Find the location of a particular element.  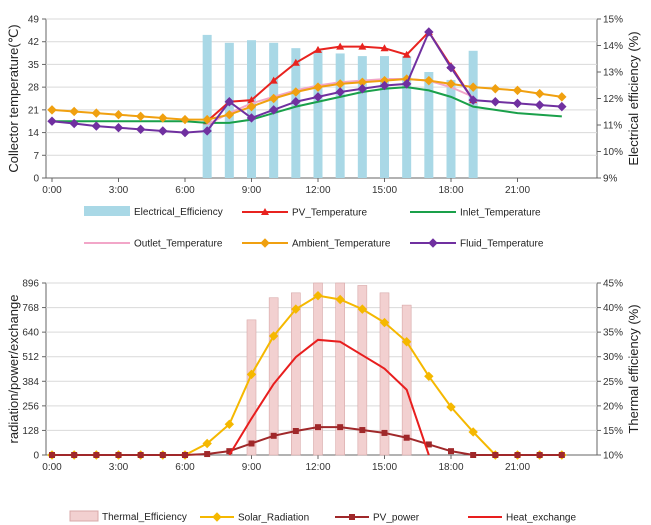

y-axis-title-left: Collector temperature(℃) is located at coordinates (13, 98).